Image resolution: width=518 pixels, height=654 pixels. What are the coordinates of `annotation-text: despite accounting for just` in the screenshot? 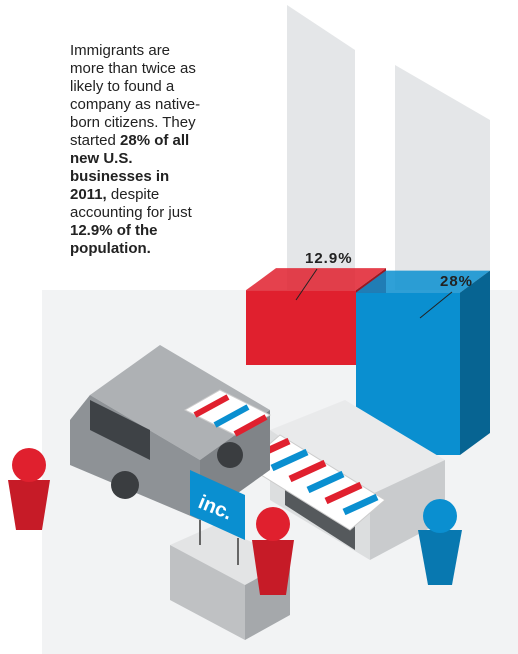 It's located at (131, 203).